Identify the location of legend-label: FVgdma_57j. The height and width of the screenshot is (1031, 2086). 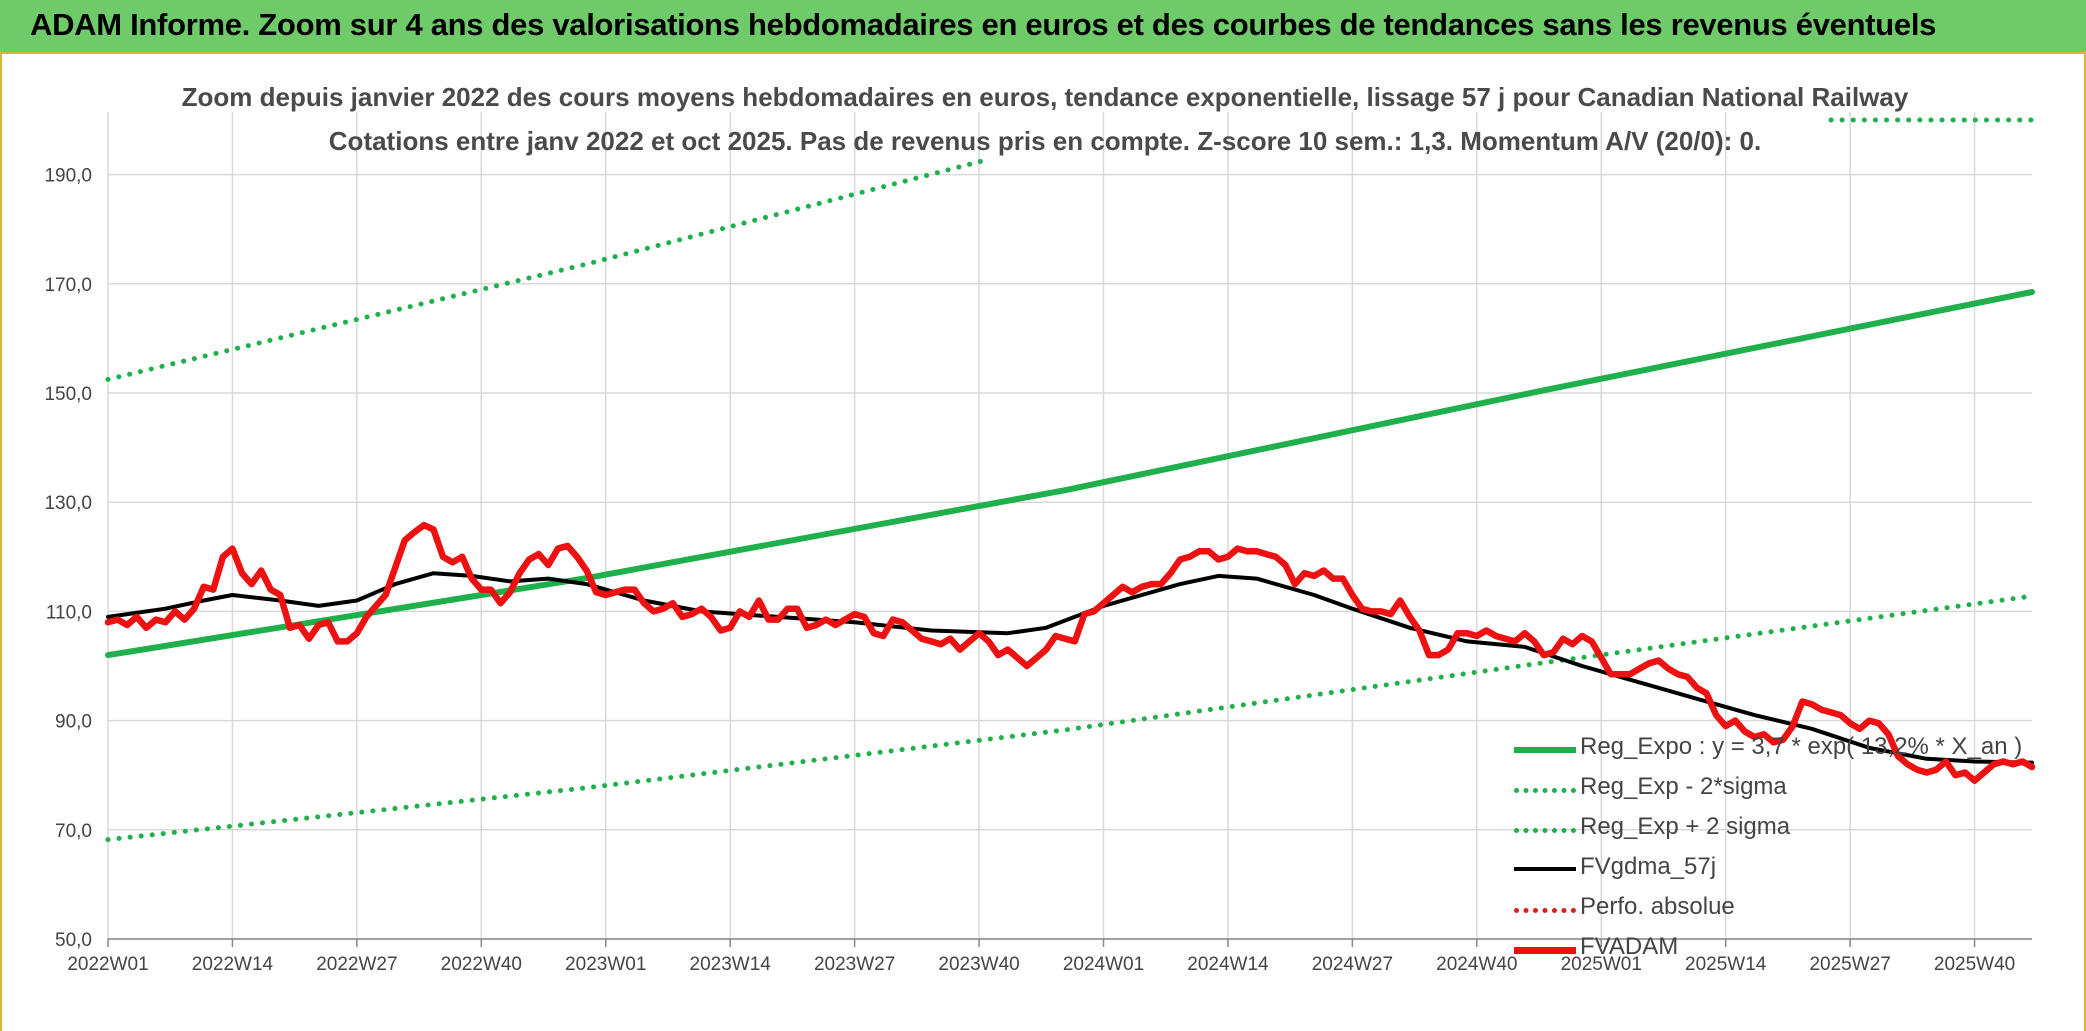
(1648, 866).